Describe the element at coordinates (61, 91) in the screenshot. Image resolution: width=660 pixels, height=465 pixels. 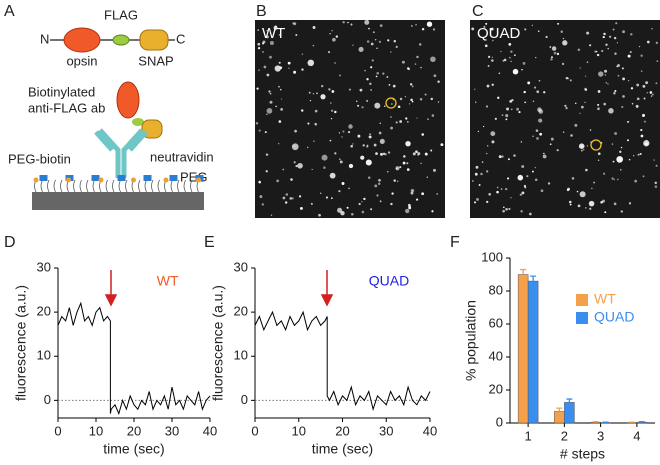
I see `antibody-label: Biotinylated` at that location.